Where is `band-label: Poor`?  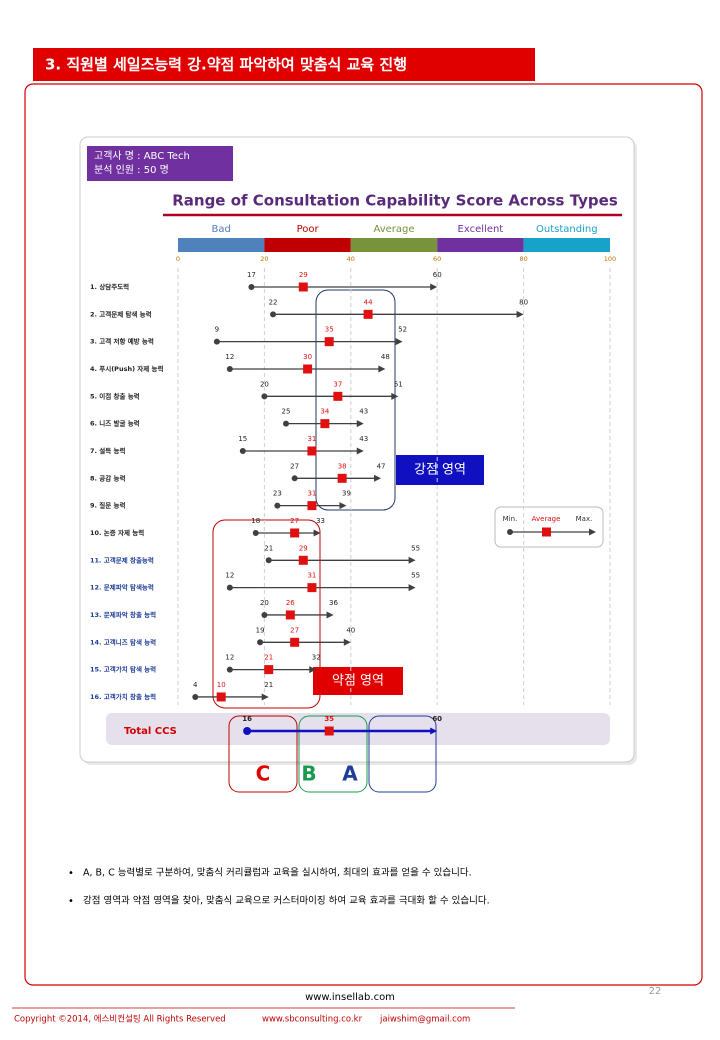
band-label: Poor is located at coordinates (308, 229).